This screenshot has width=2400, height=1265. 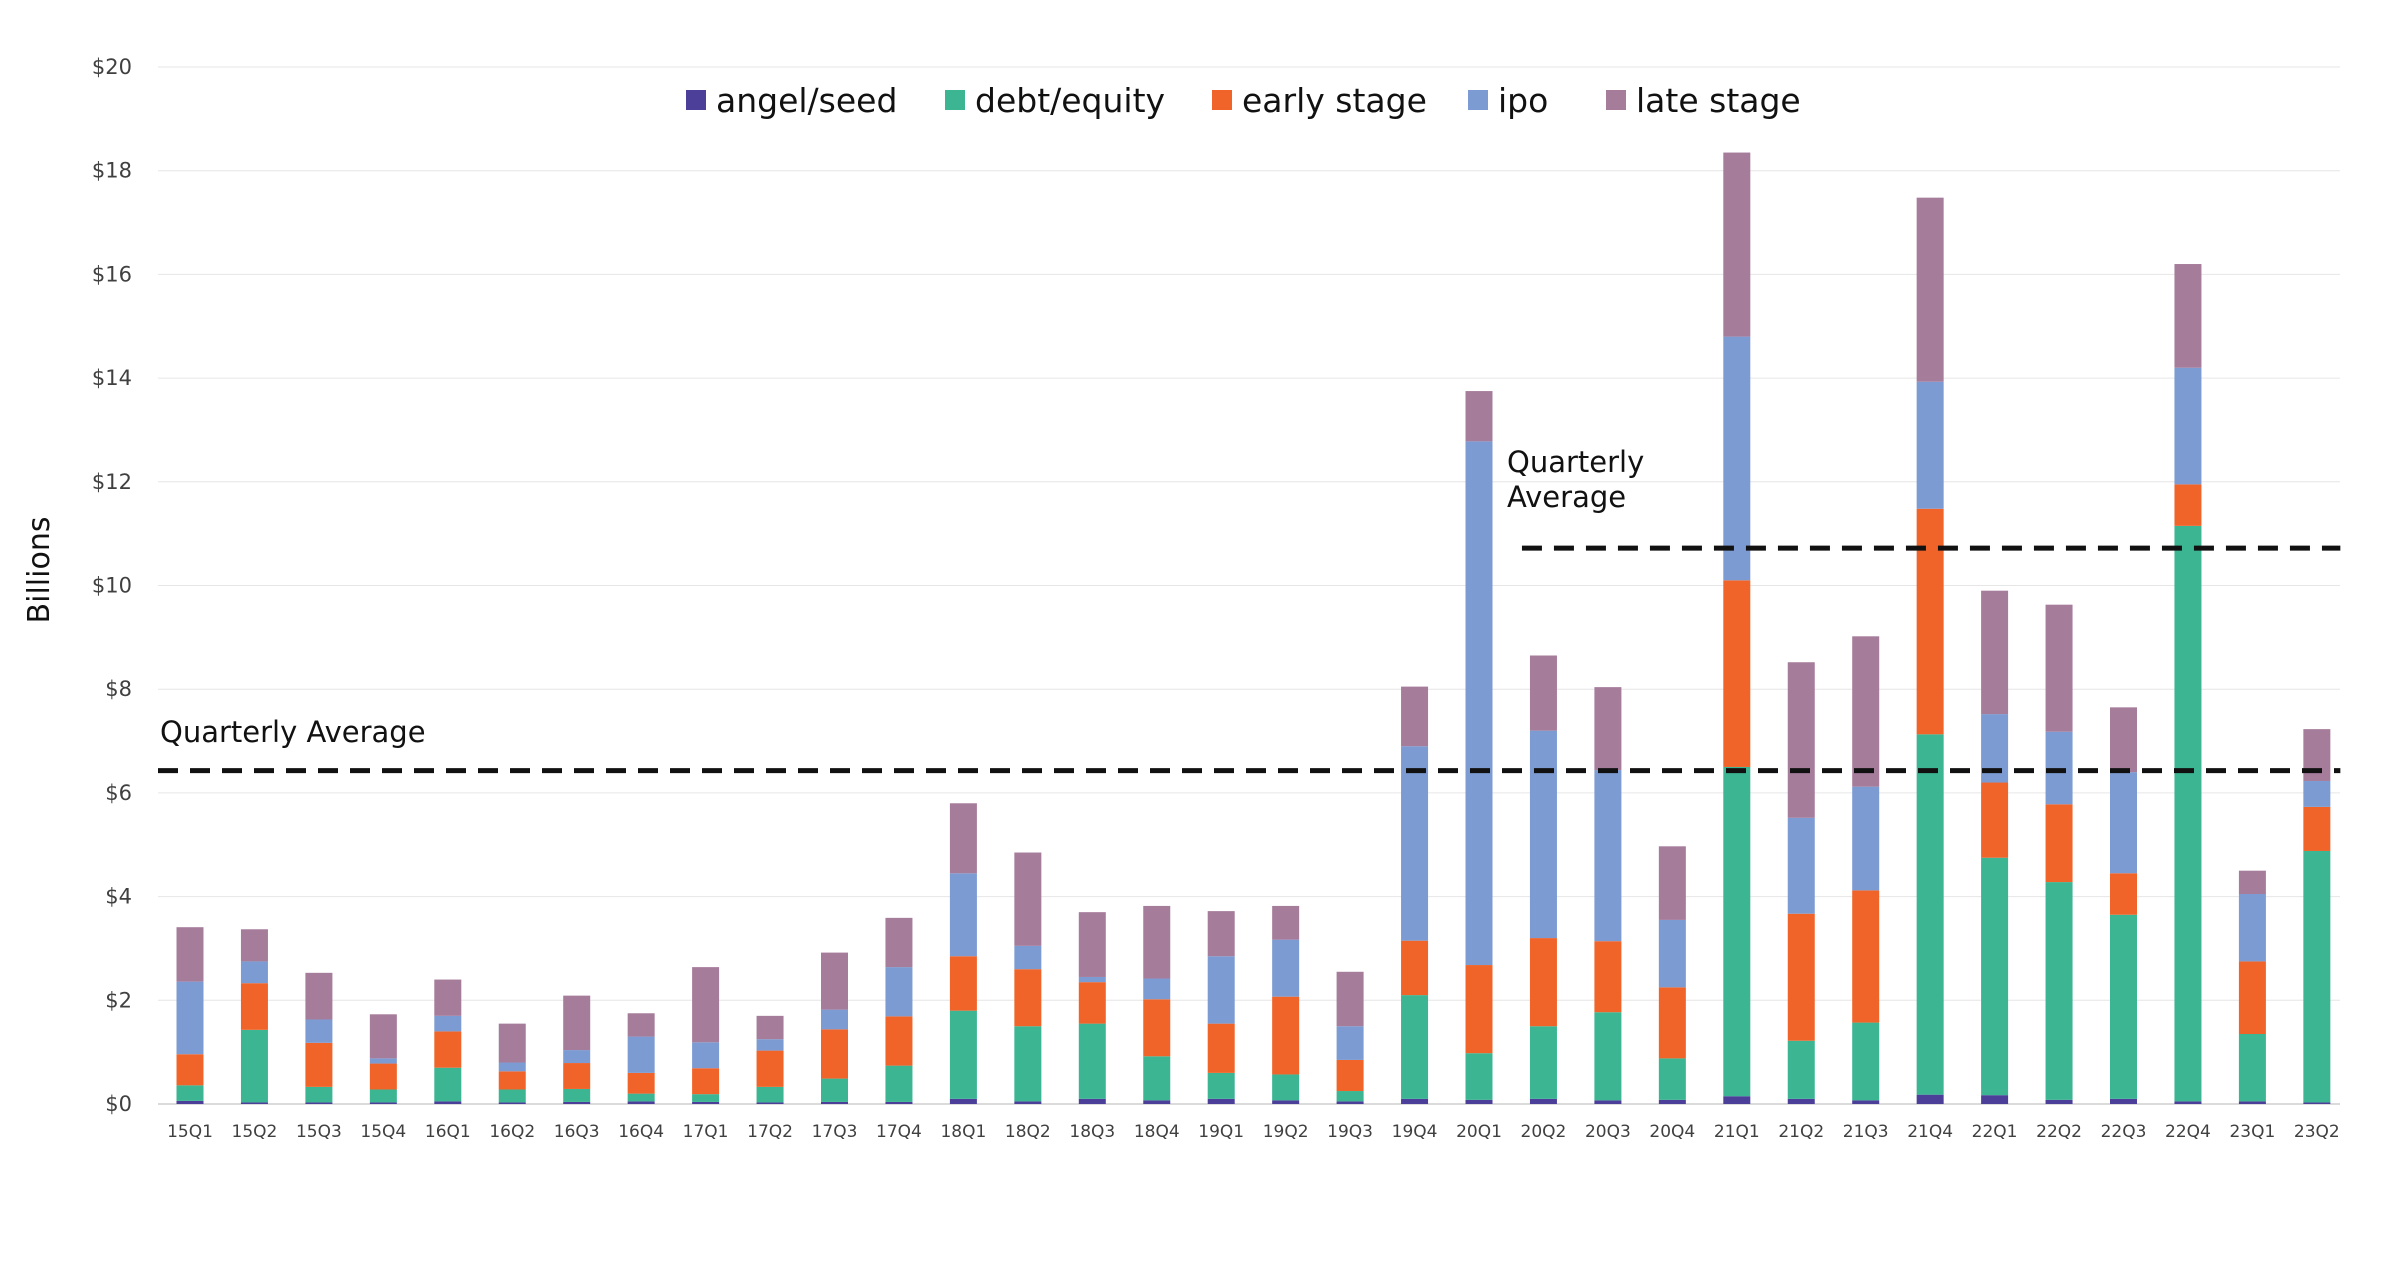 What do you see at coordinates (1737, 458) in the screenshot?
I see `bar-segment-ipo-21q1` at bounding box center [1737, 458].